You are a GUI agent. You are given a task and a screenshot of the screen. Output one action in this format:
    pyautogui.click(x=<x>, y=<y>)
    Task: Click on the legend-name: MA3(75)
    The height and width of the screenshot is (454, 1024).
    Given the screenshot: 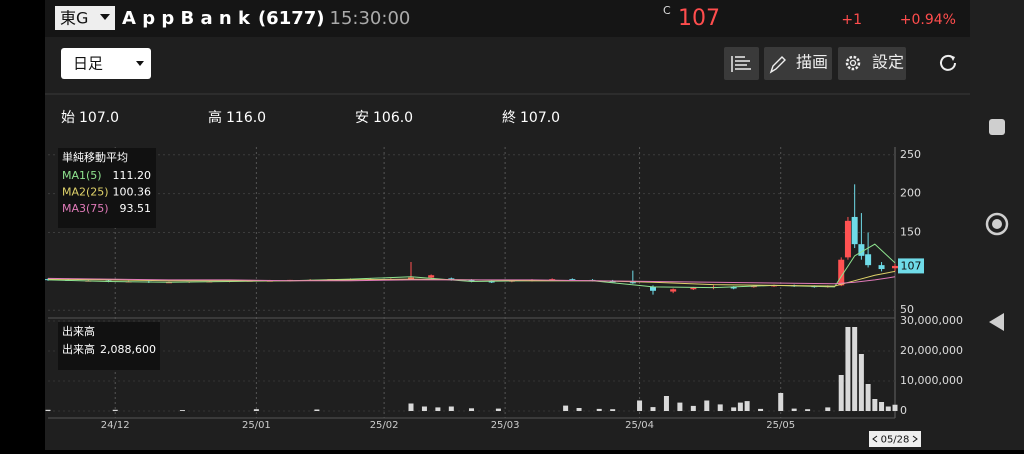 What is the action you would take?
    pyautogui.click(x=85, y=208)
    